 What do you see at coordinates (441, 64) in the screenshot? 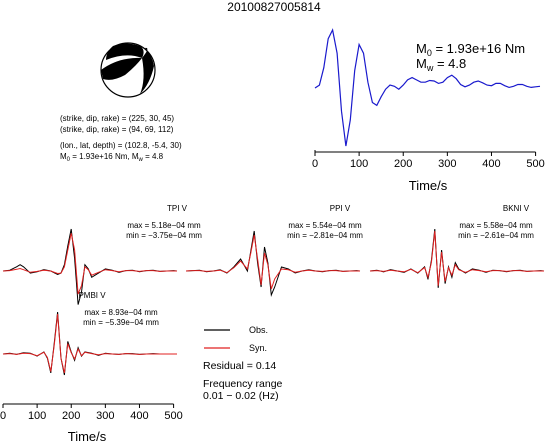
I see `stf-mw: Mw = 4.8` at bounding box center [441, 64].